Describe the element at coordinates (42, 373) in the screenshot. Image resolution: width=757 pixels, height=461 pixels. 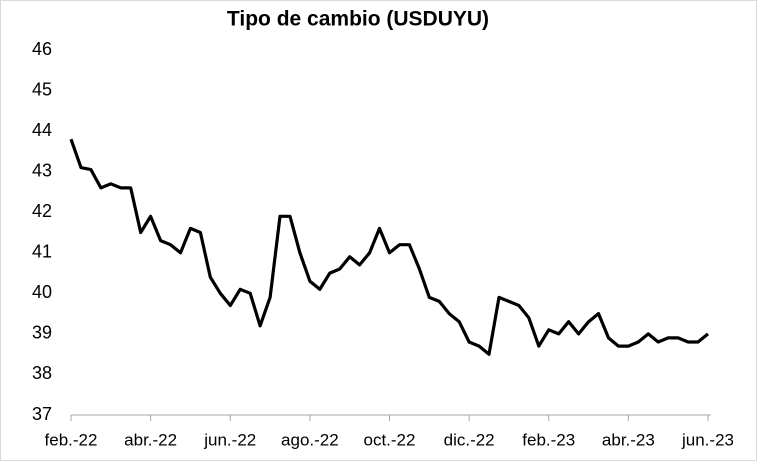
I see `y-tick-label: 38` at that location.